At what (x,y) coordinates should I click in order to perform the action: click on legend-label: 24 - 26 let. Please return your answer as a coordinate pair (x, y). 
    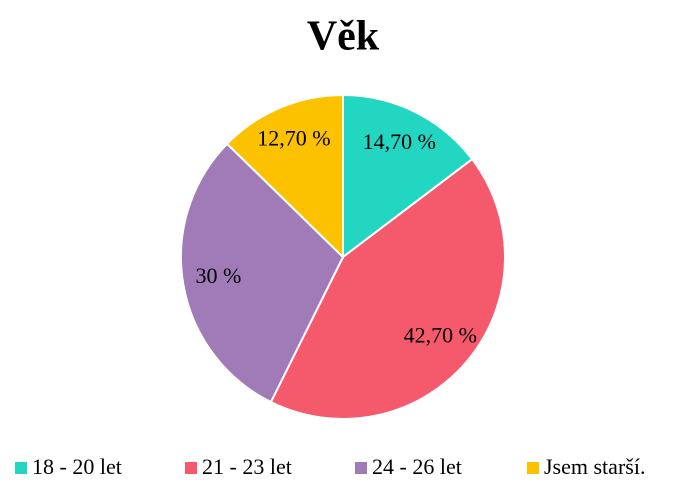
    Looking at the image, I should click on (417, 466).